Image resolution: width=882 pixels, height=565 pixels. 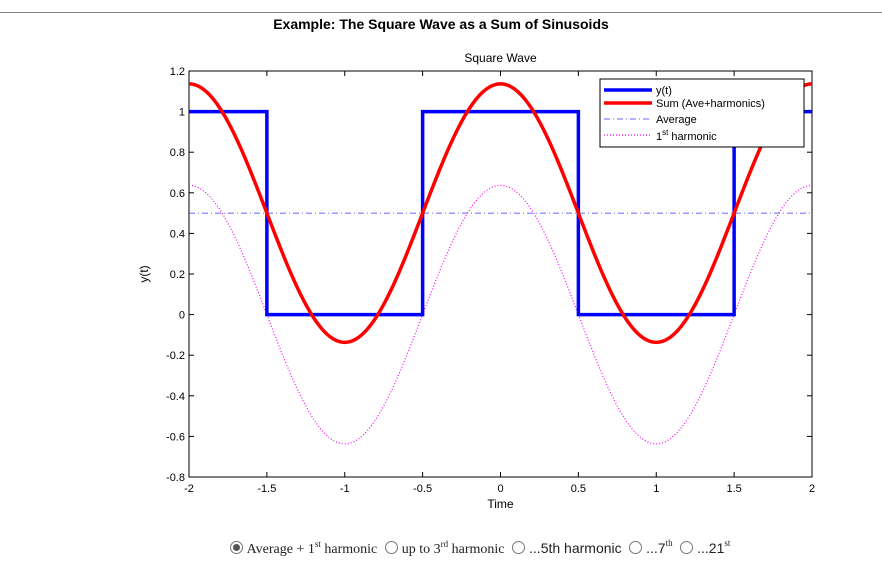 I want to click on option-label: ...5th harmonic, so click(x=575, y=548).